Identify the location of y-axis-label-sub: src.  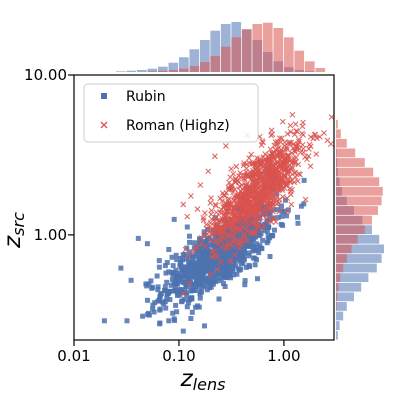
(18, 224).